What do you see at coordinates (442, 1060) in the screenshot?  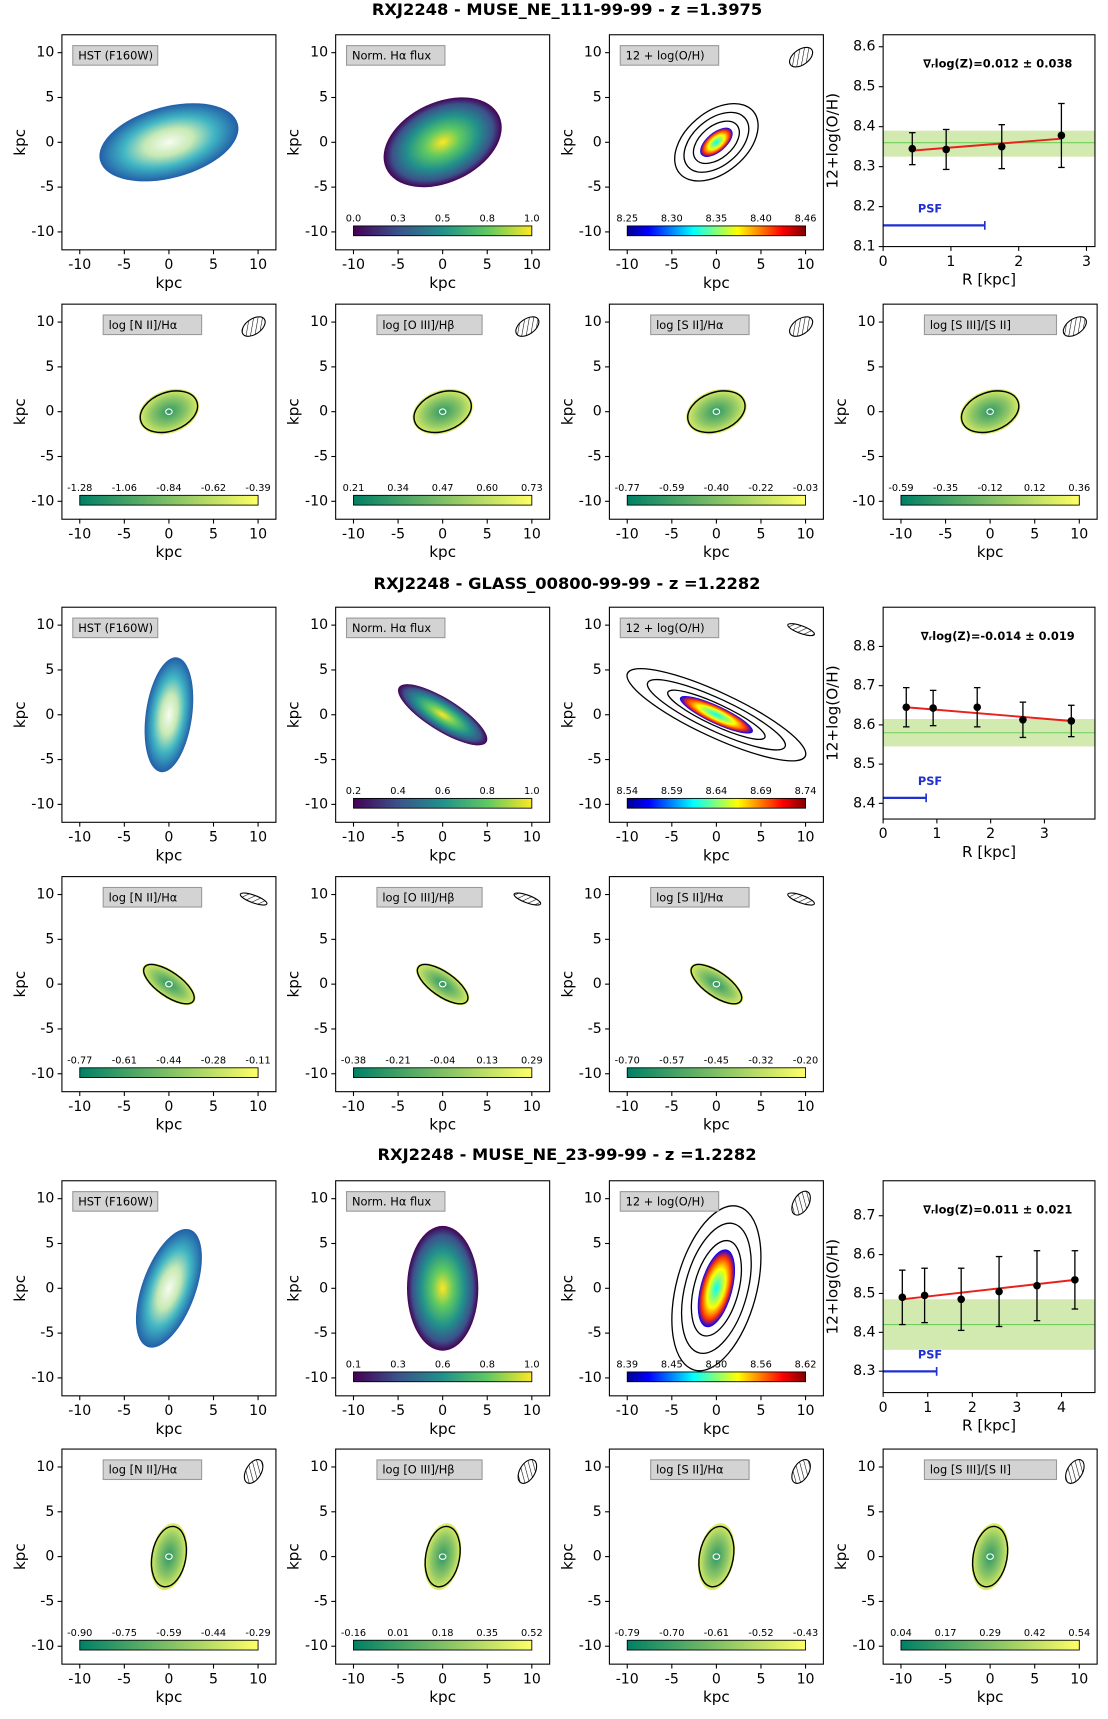 I see `colorbar-tick-label: -0.04` at bounding box center [442, 1060].